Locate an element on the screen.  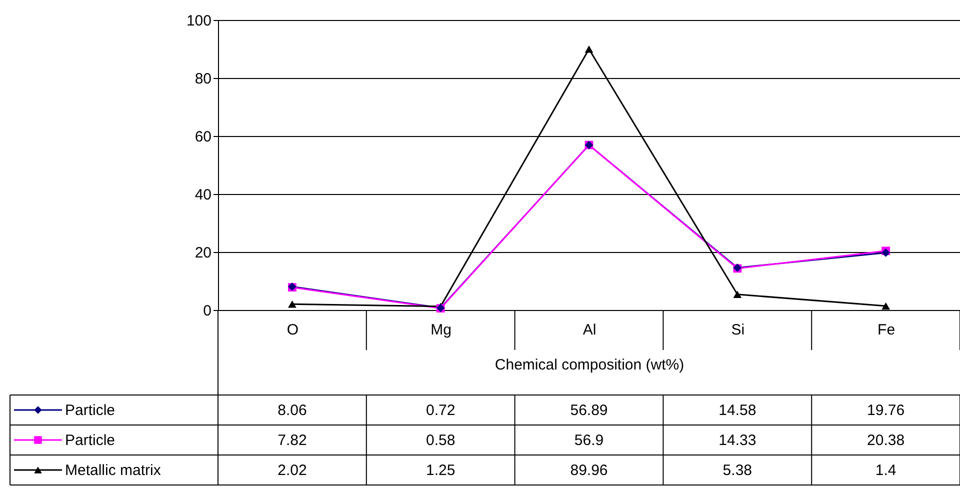
y-tick-label: 60 is located at coordinates (203, 137).